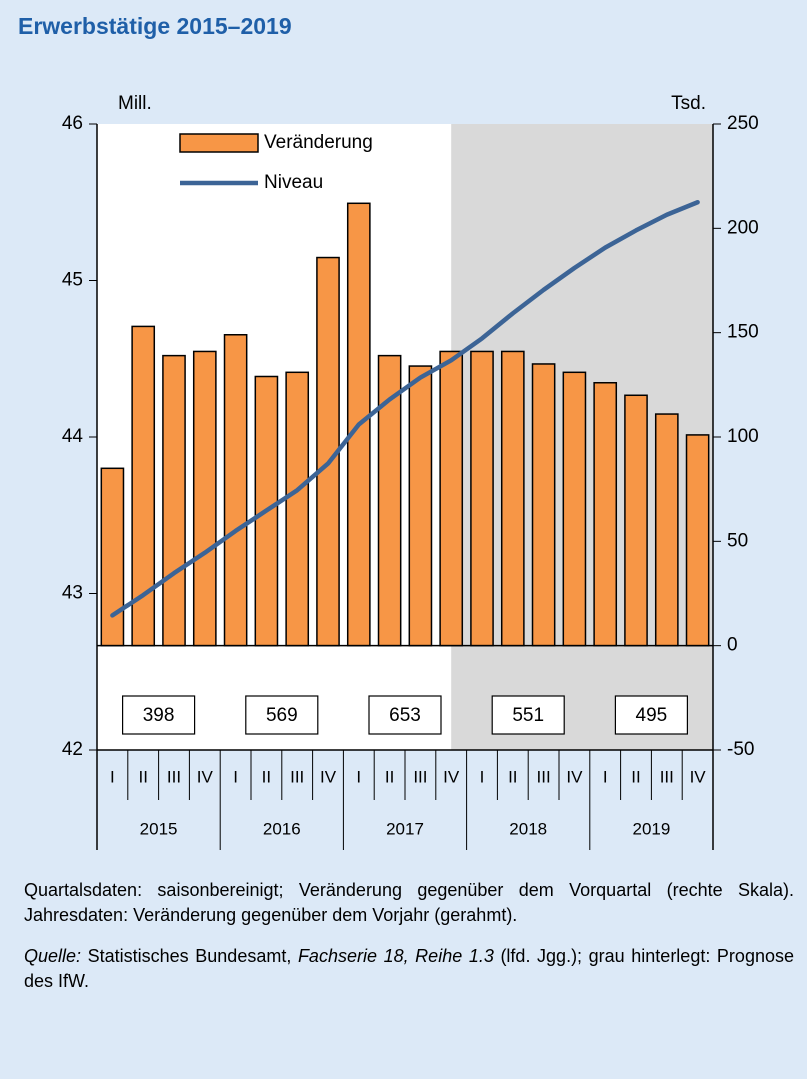 The image size is (807, 1079). I want to click on year-label: 2015, so click(159, 828).